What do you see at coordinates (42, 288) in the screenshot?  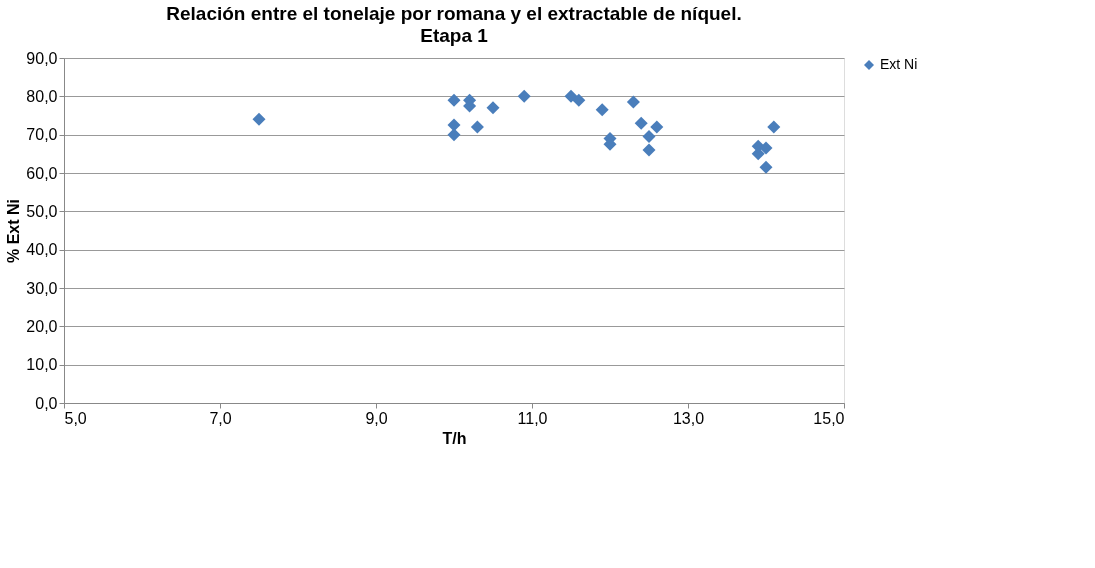 I see `y-tick-label: 30,0` at bounding box center [42, 288].